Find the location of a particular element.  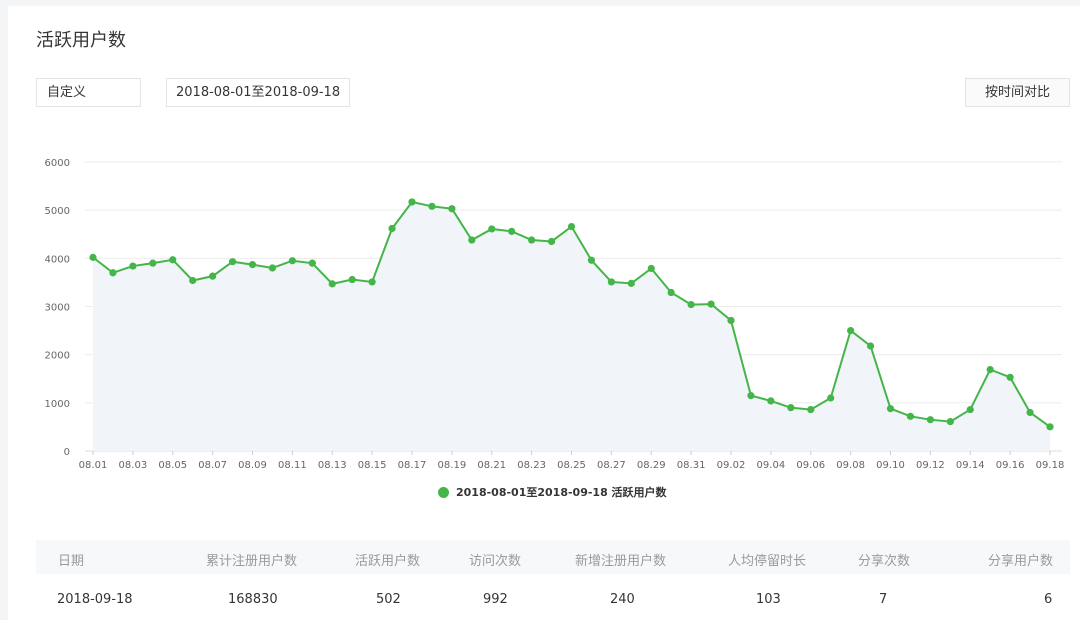

header-total-registered: 累计注册用户数 is located at coordinates (252, 561).